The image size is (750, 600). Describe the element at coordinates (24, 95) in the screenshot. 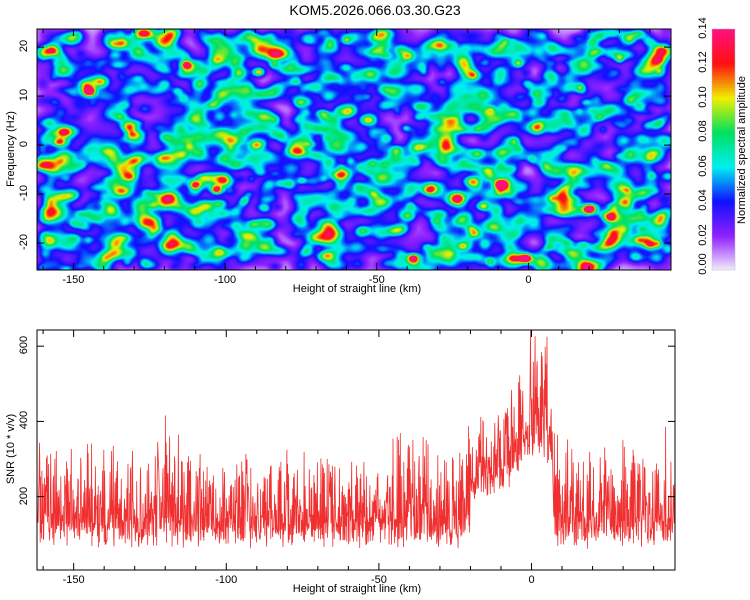

I see `top-y-tick-label: 10` at that location.